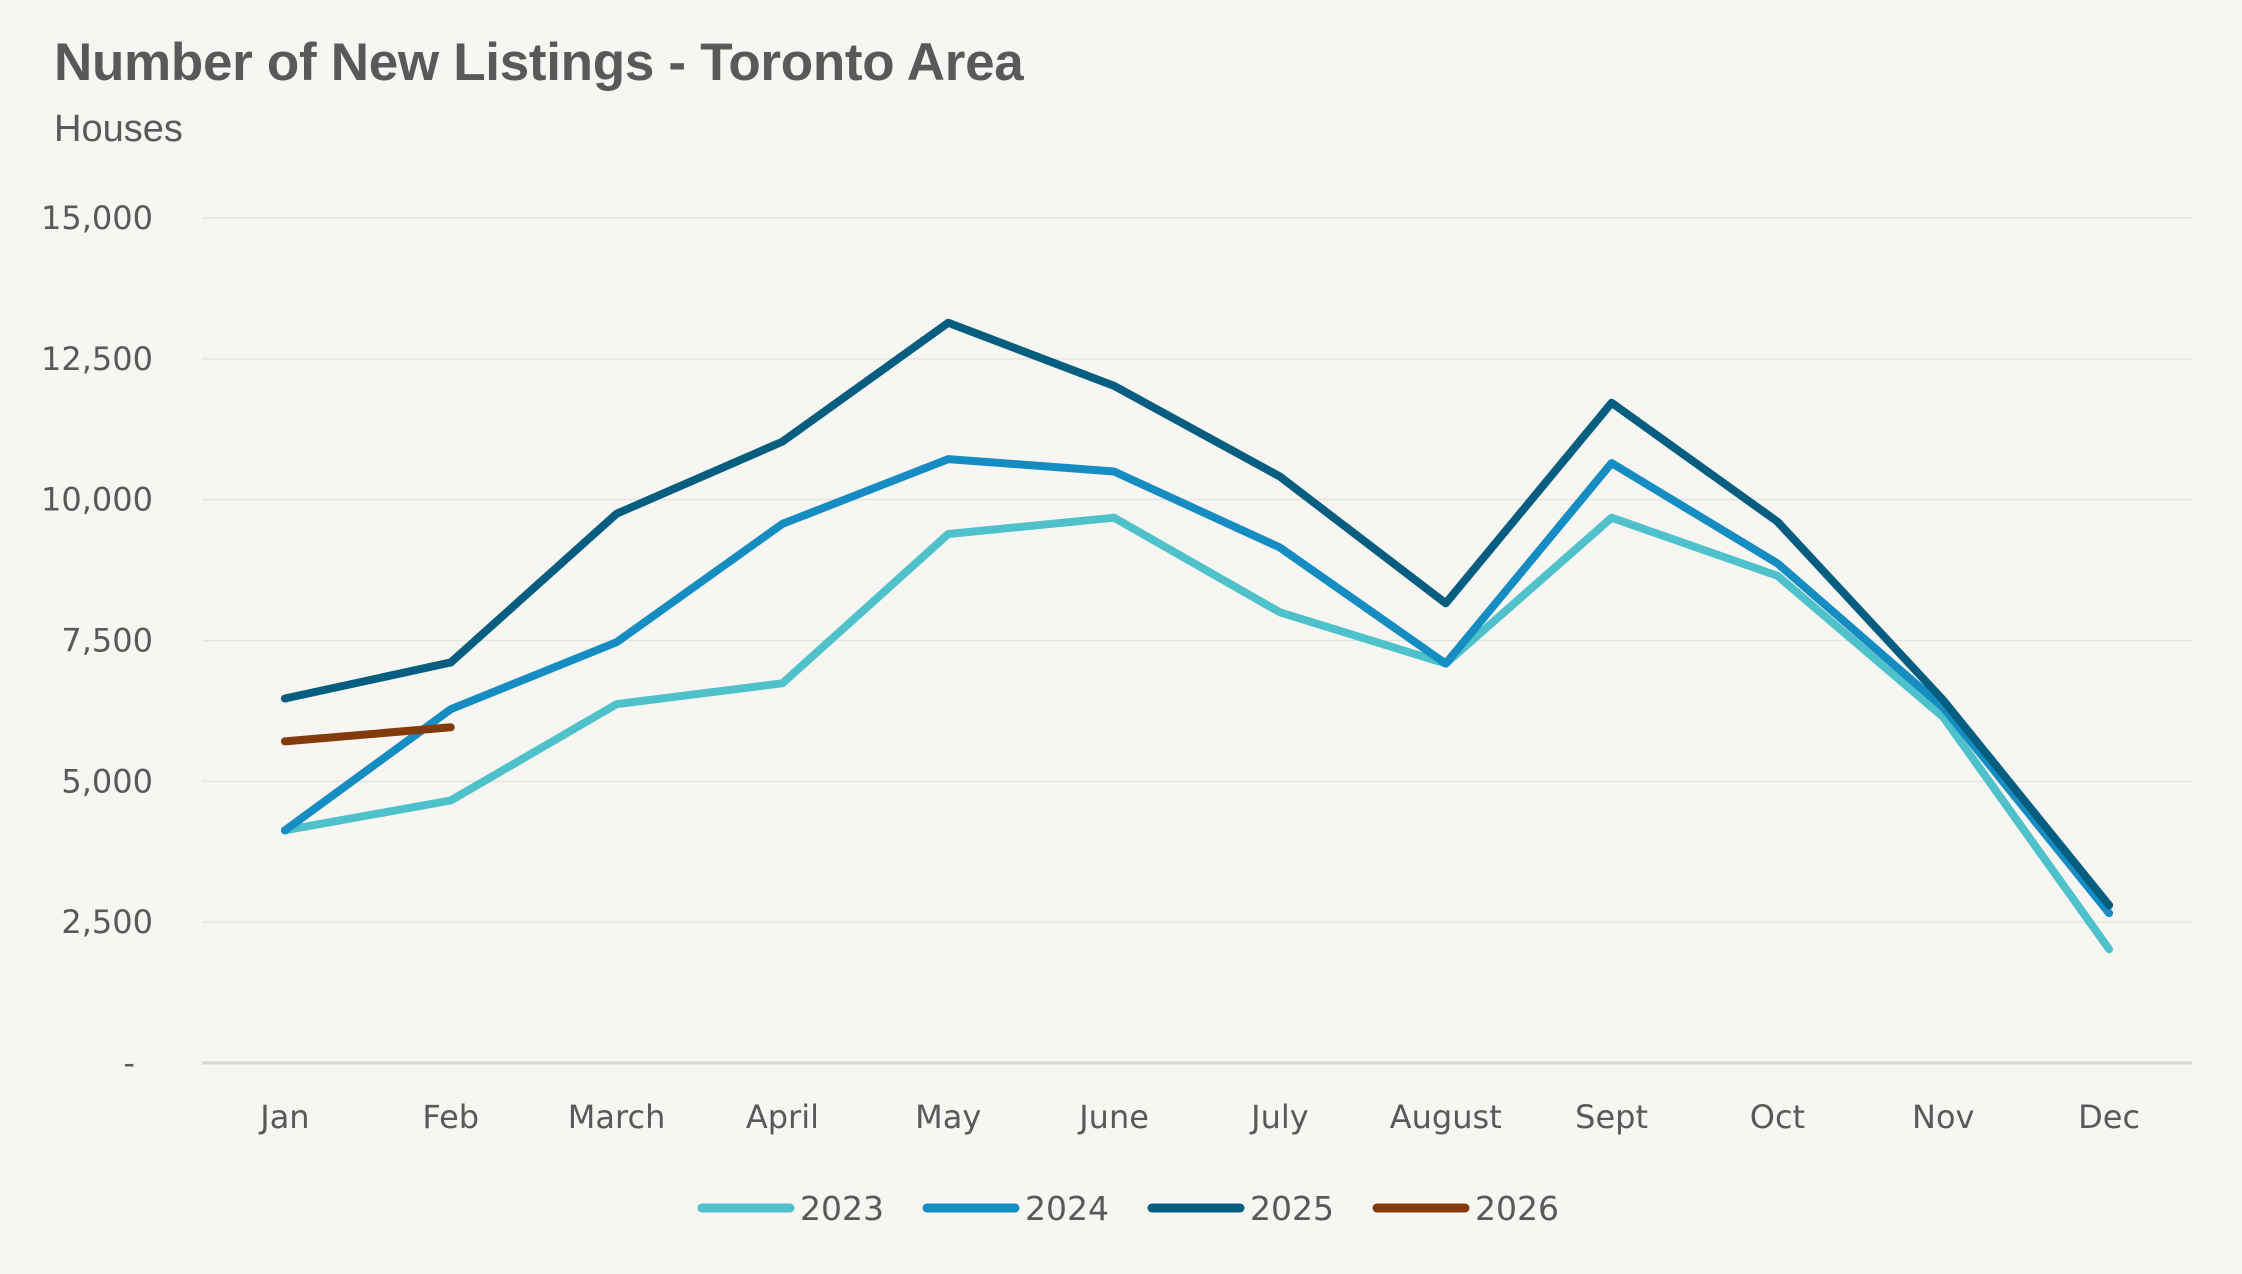  Describe the element at coordinates (617, 1117) in the screenshot. I see `x-tick-label: March` at that location.